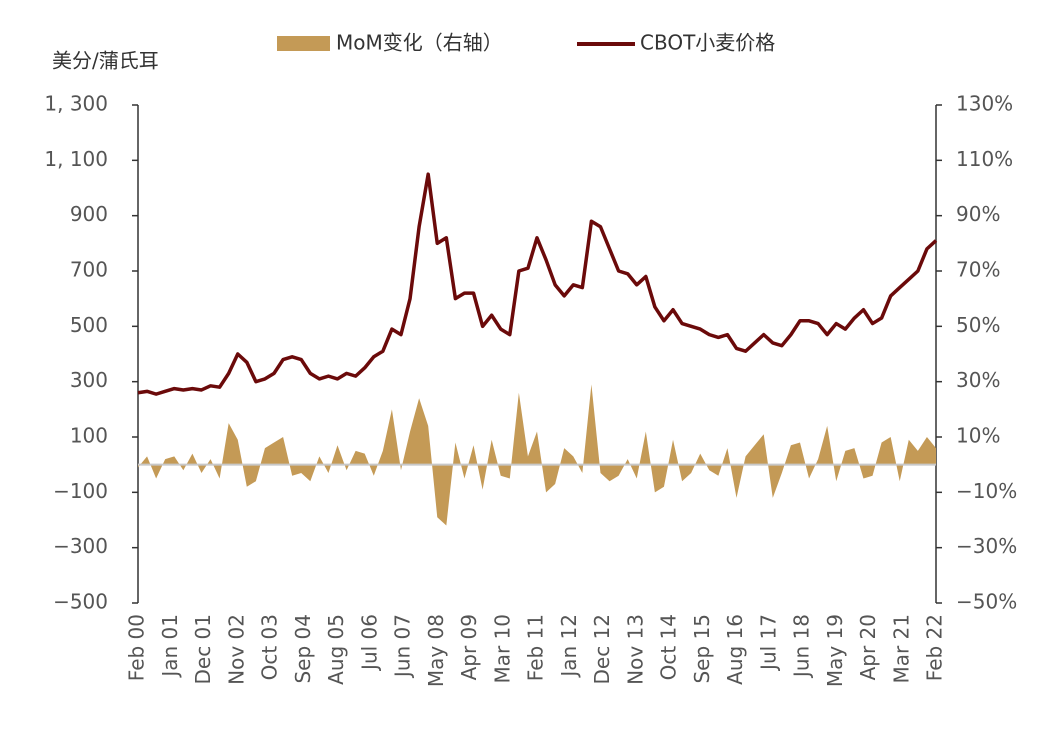 This screenshot has width=1056, height=730. I want to click on area, so click(537, 455).